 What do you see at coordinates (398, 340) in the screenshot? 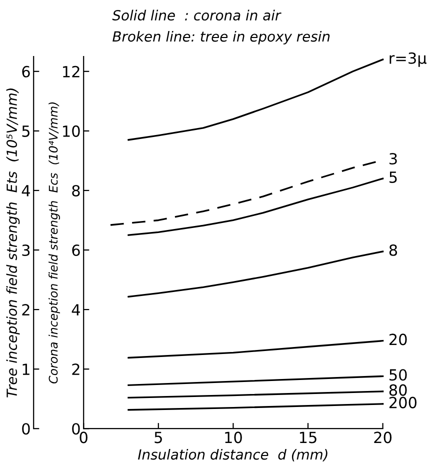
I see `series-label: 20` at bounding box center [398, 340].